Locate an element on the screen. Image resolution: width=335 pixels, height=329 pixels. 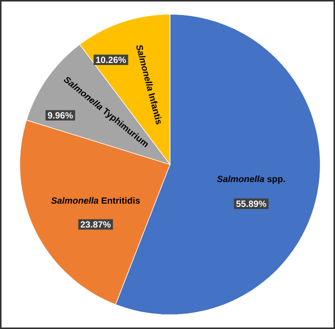
slice-label: Salmonella Entritidis is located at coordinates (95, 200).